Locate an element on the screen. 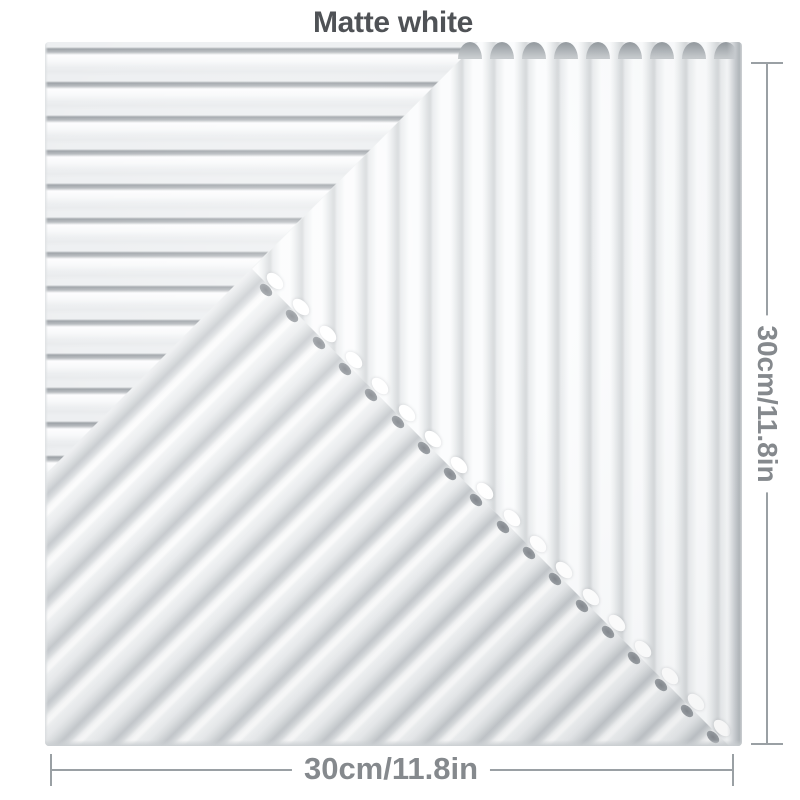  height-dimension-label: 30cm/11.8in is located at coordinates (767, 404).